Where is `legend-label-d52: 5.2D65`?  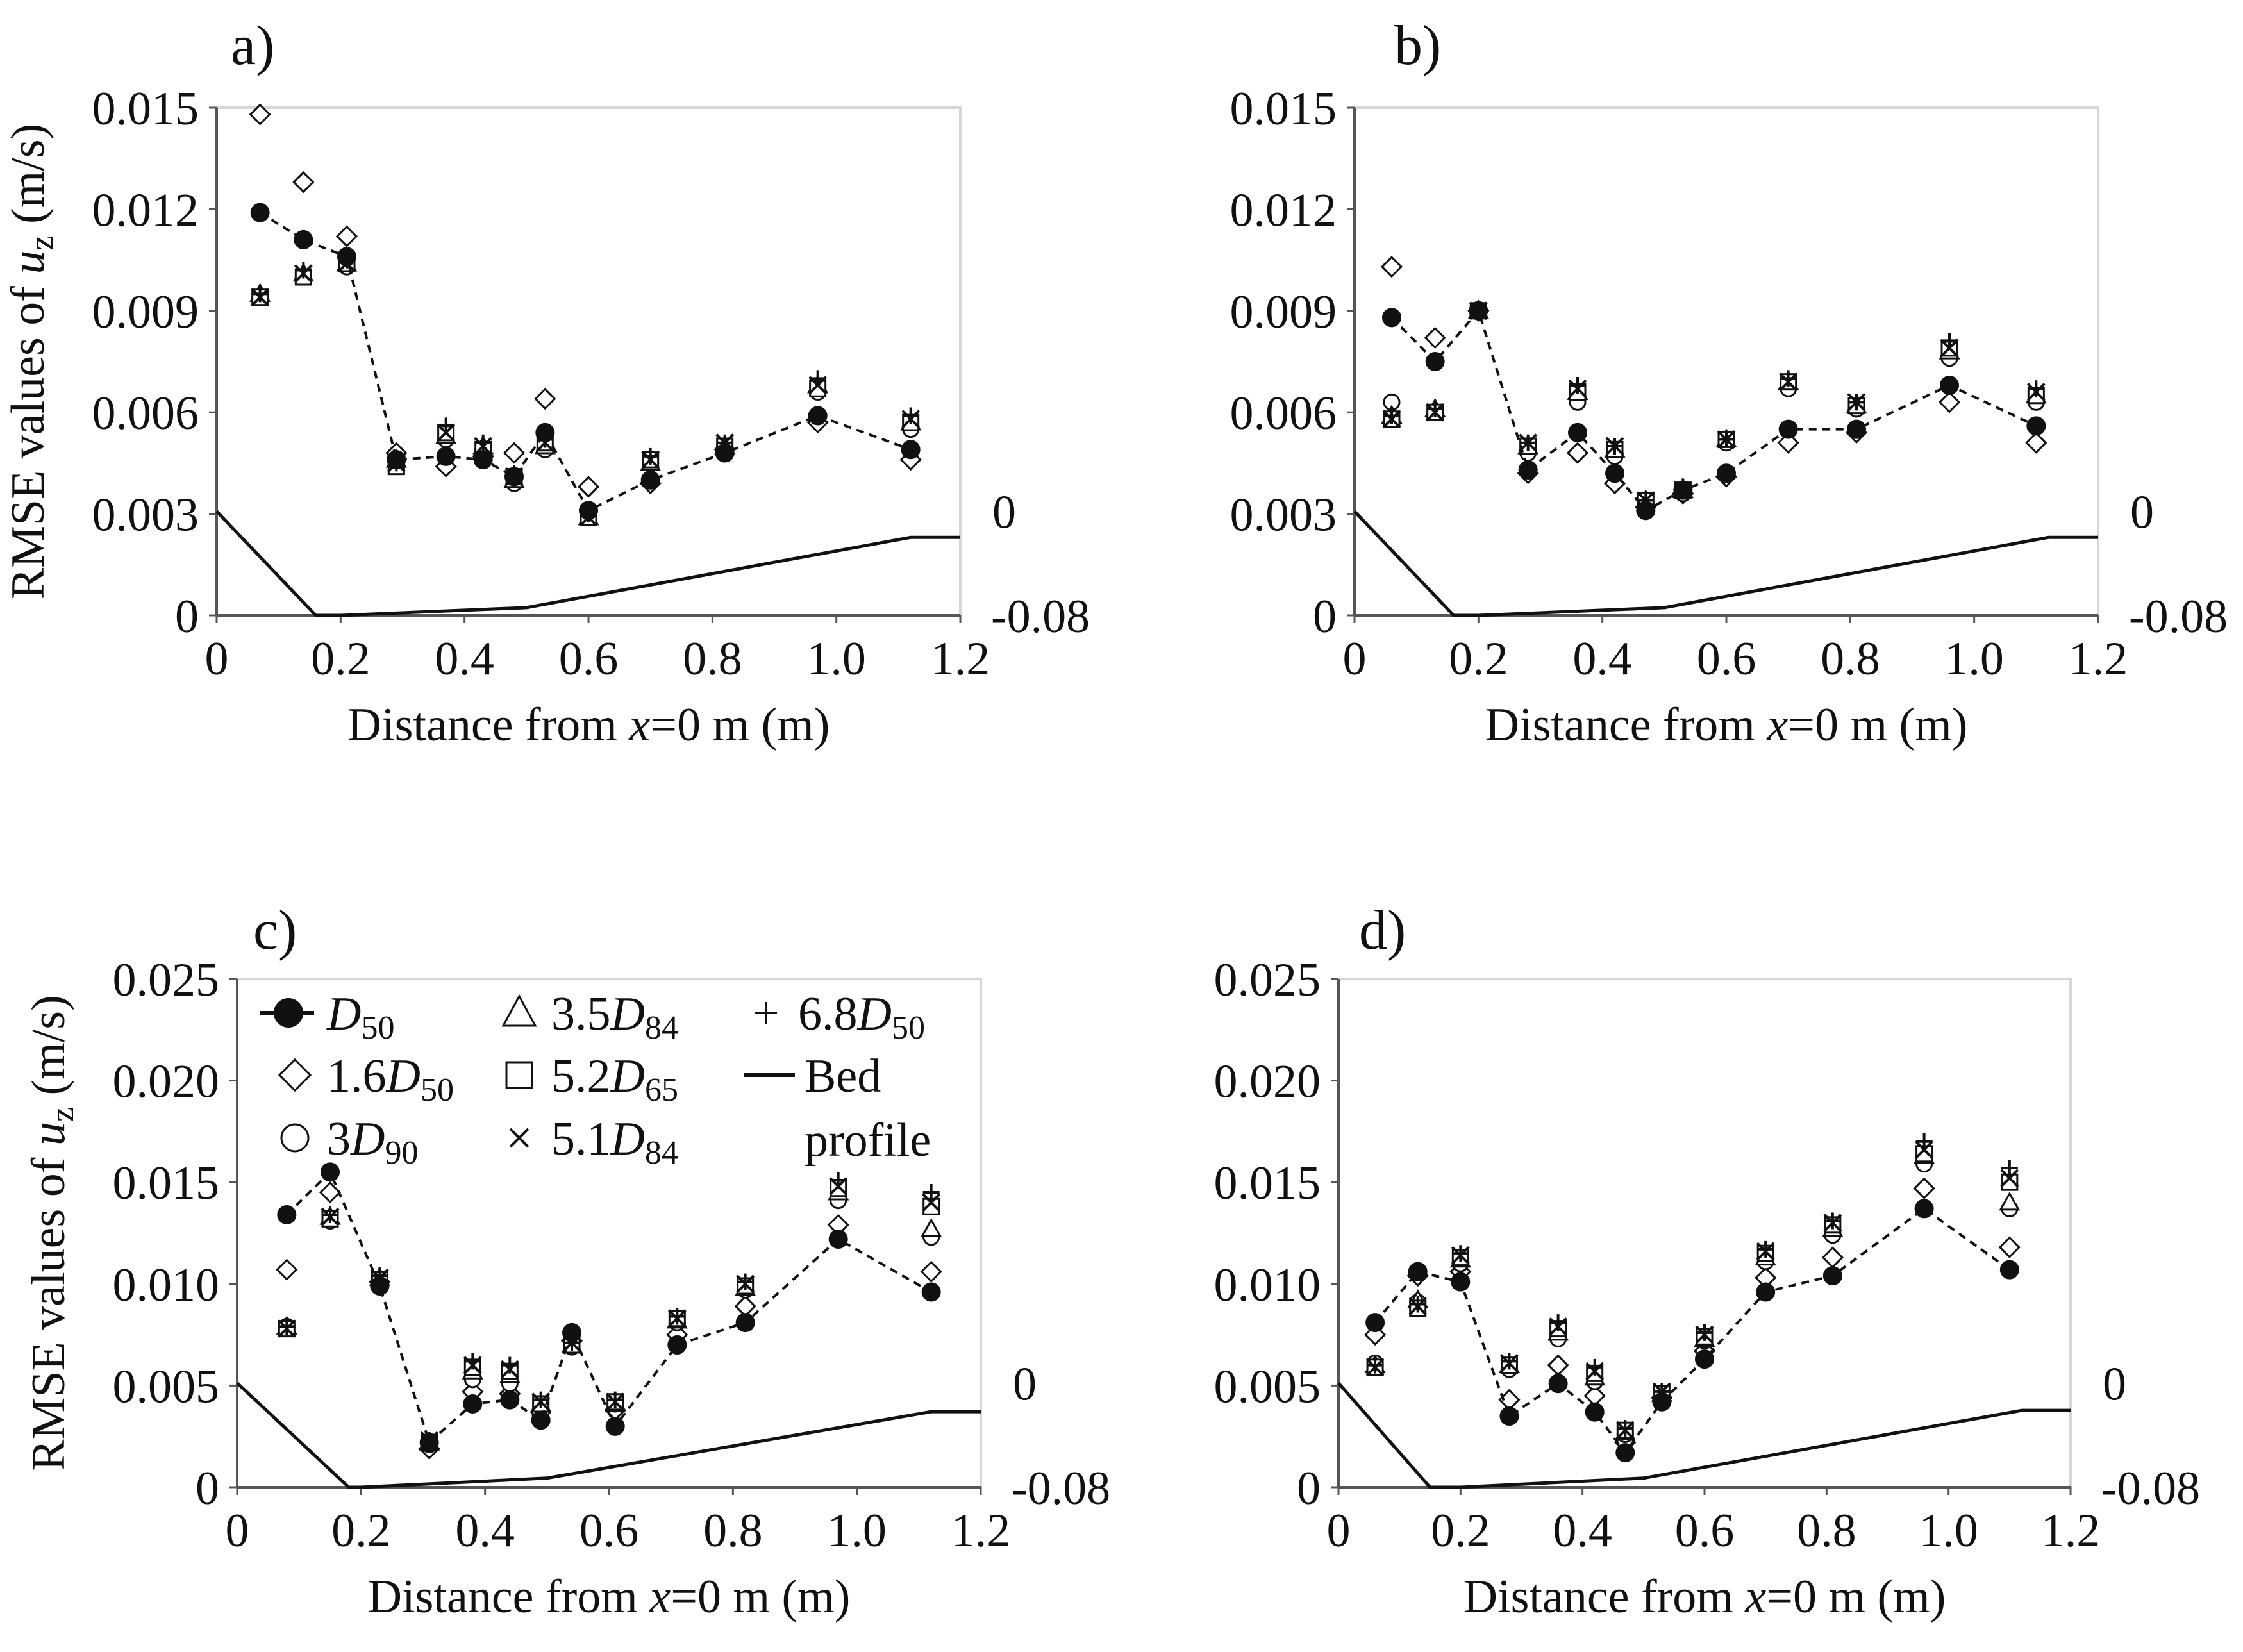 legend-label-d52: 5.2D65 is located at coordinates (614, 1079).